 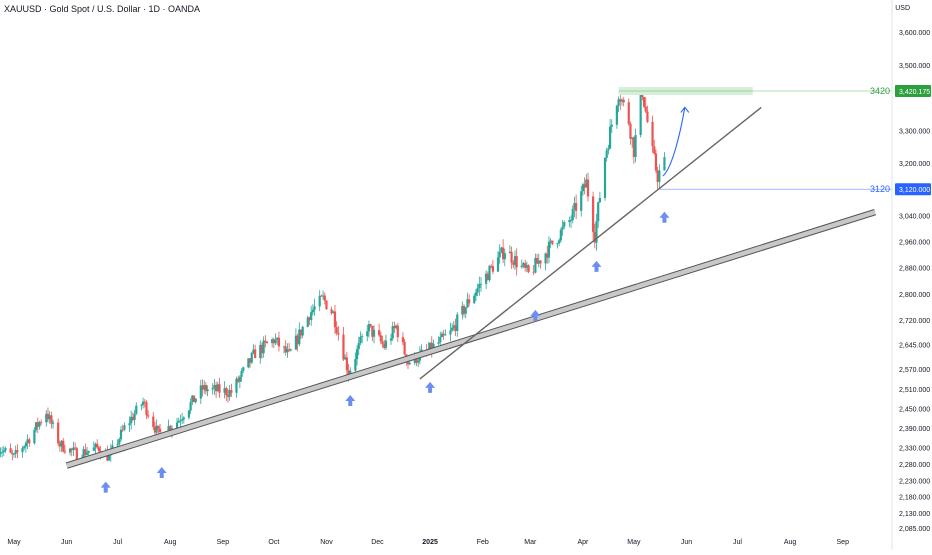 I want to click on bounce-arrow-icon, so click(x=105, y=487).